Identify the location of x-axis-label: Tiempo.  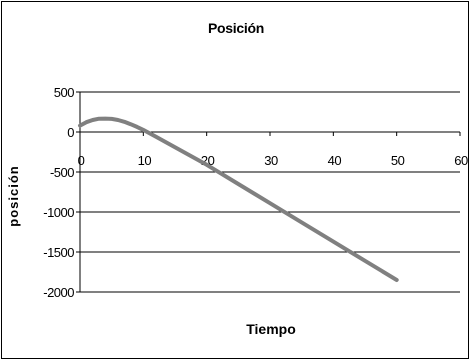
(271, 329).